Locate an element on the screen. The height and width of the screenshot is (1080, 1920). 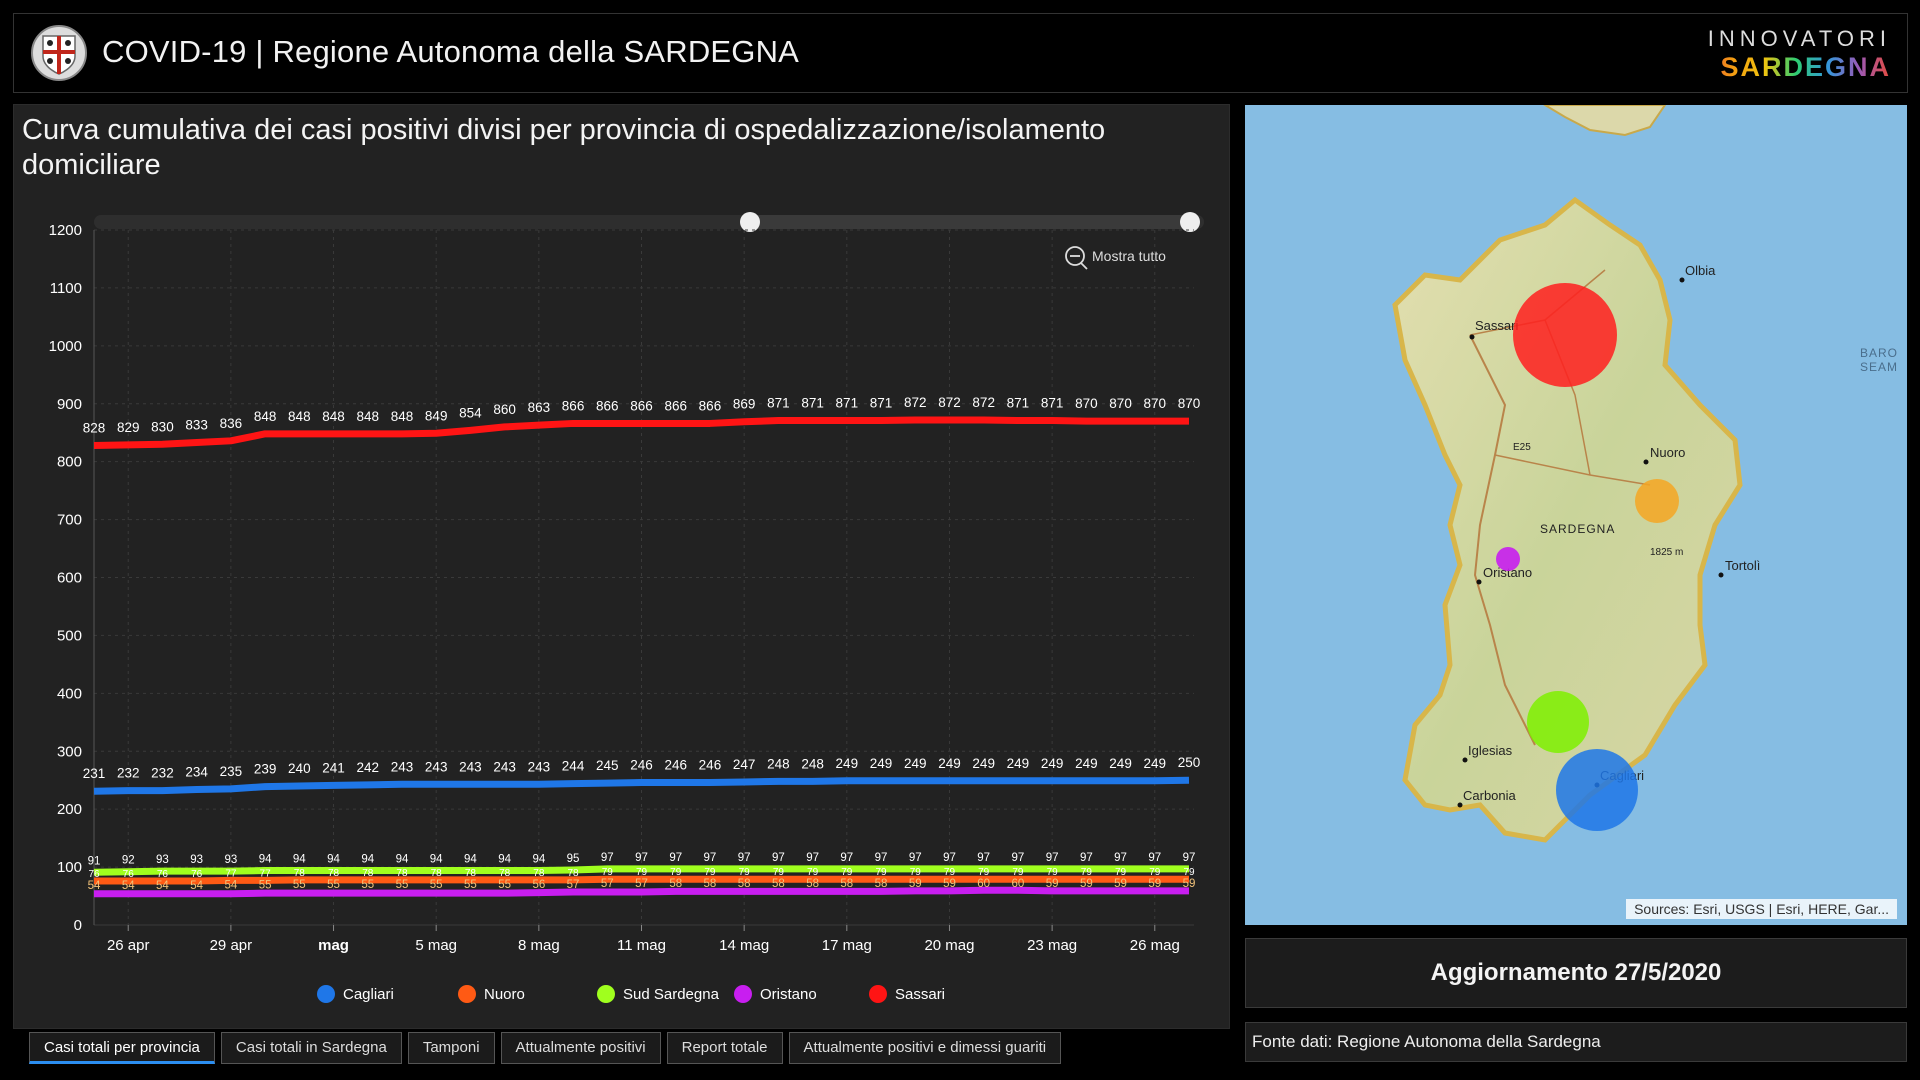
range-slider-selection is located at coordinates (972, 222).